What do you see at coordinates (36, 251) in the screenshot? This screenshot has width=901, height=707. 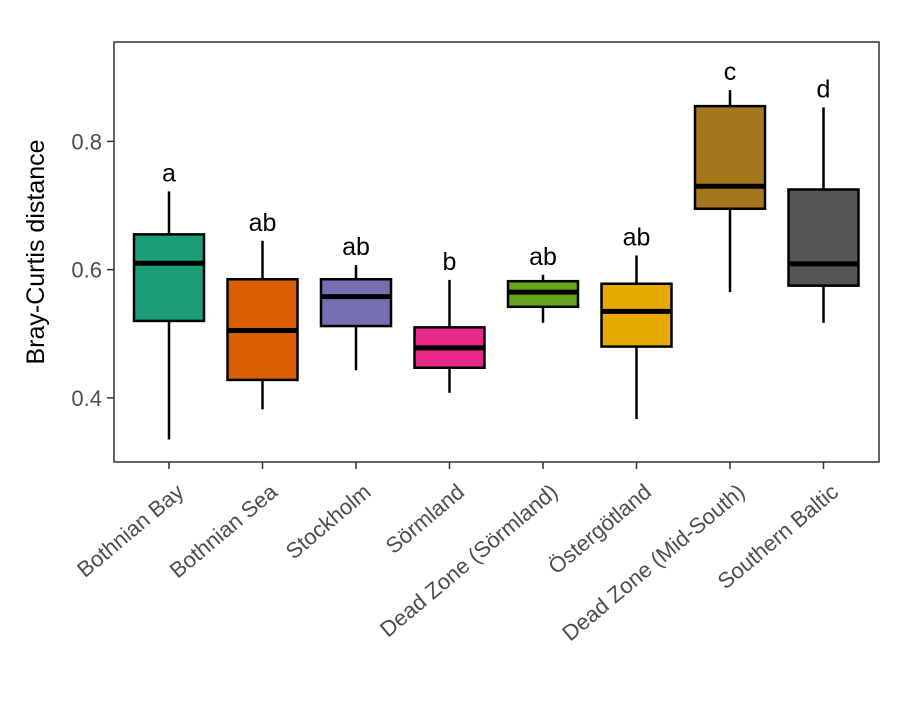 I see `y-axis-title: Bray-Curtis distance` at bounding box center [36, 251].